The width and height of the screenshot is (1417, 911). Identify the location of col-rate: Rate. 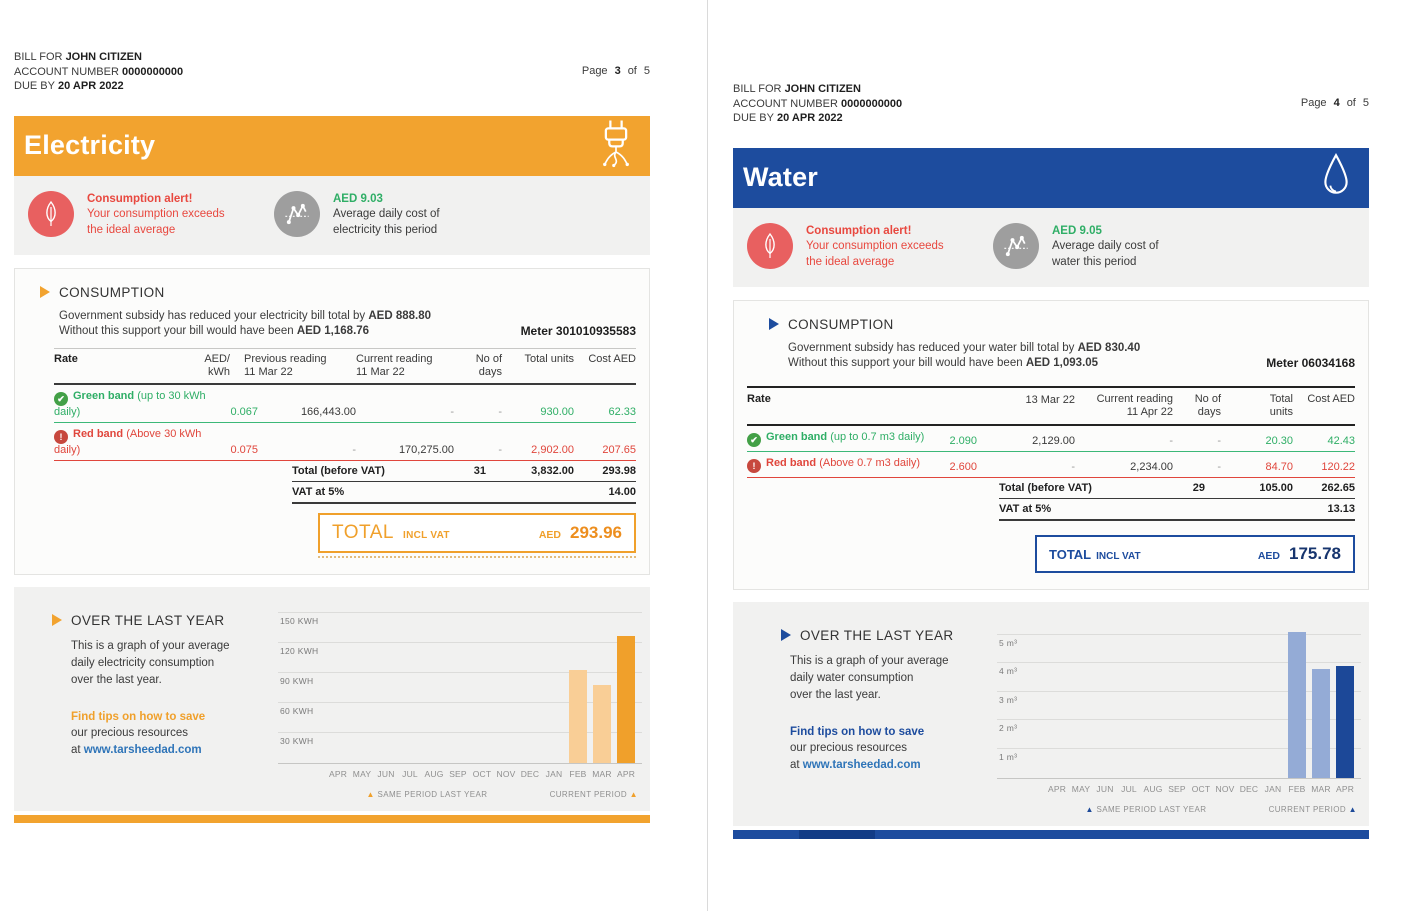
(66, 358).